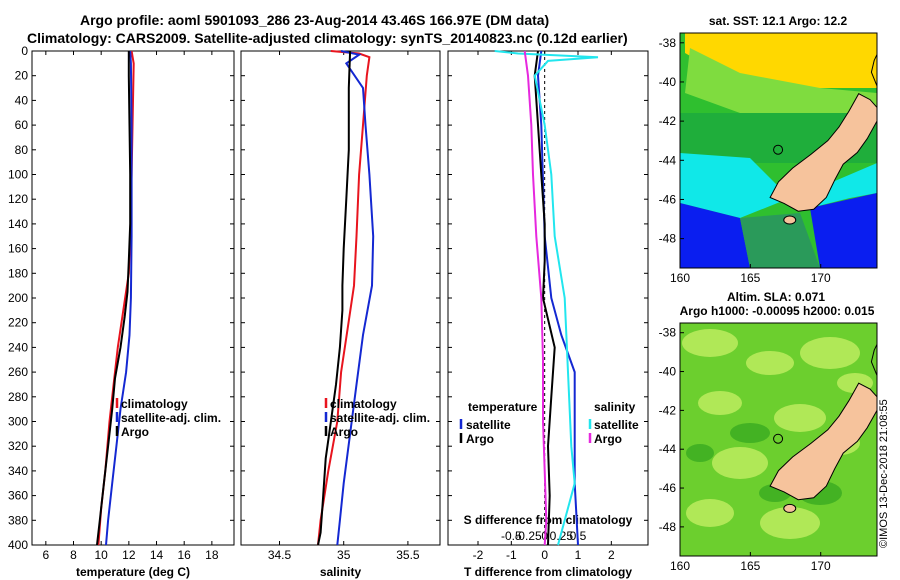  What do you see at coordinates (18, 397) in the screenshot?
I see `y-tick-label: 280` at bounding box center [18, 397].